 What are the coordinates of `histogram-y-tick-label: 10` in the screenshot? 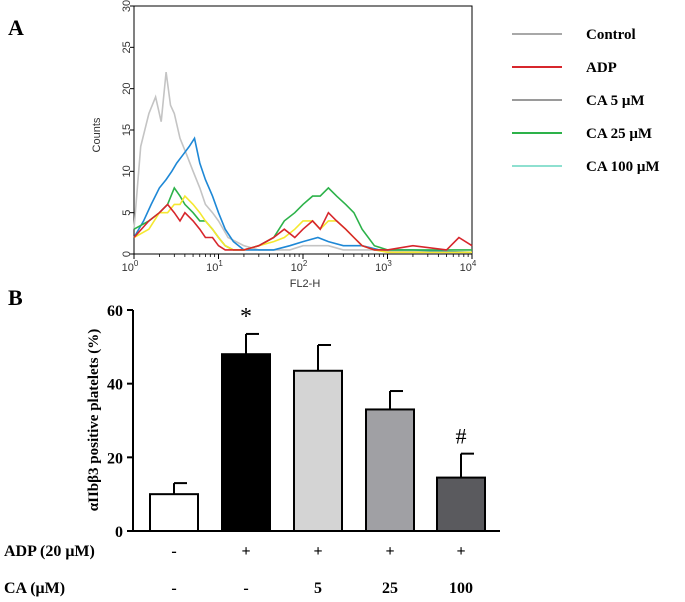 It's located at (127, 171).